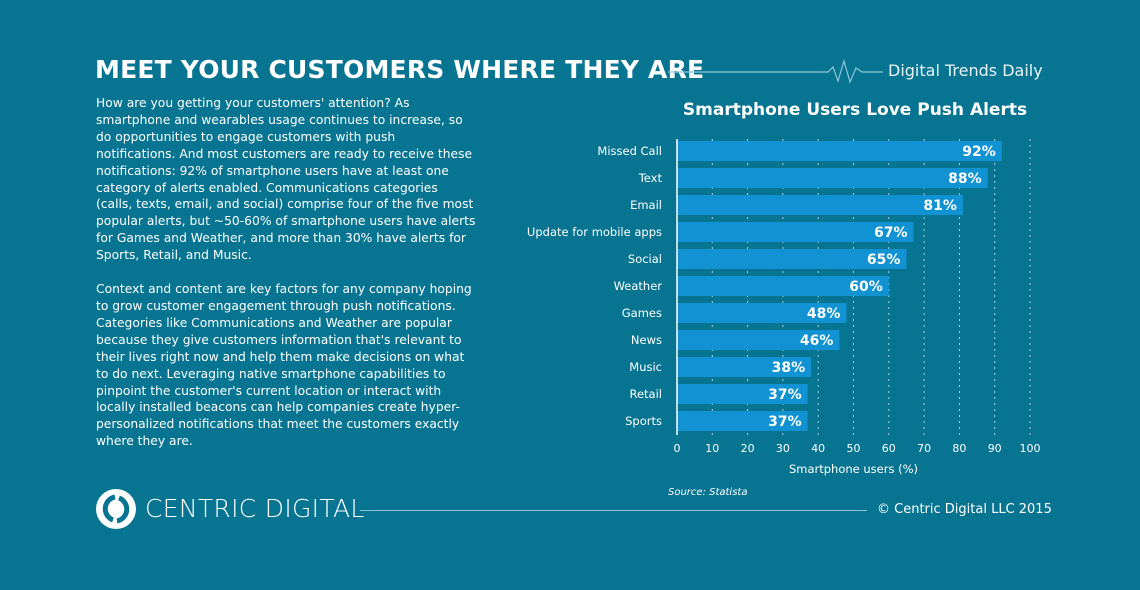  What do you see at coordinates (677, 448) in the screenshot?
I see `x-tick-label: 0` at bounding box center [677, 448].